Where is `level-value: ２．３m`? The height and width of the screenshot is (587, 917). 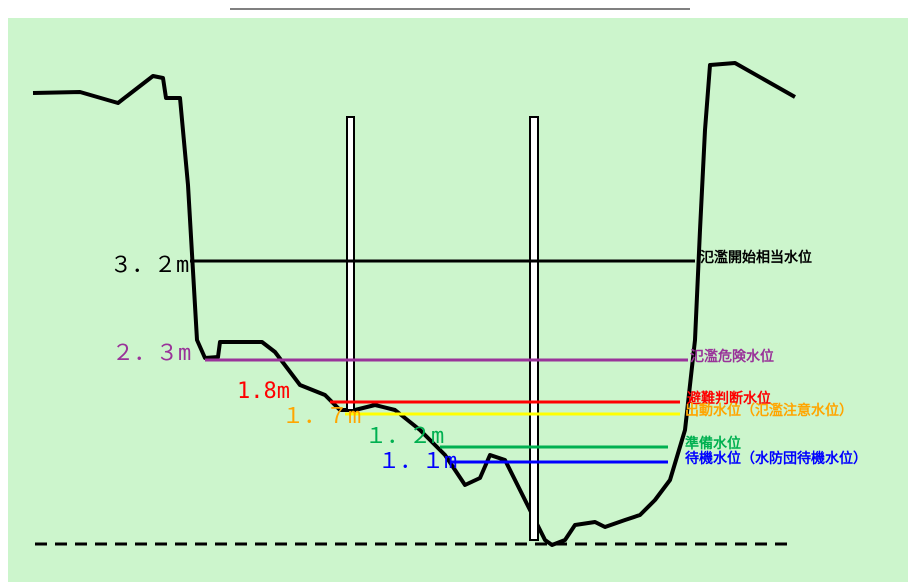
level-value: ２．３m is located at coordinates (151, 353).